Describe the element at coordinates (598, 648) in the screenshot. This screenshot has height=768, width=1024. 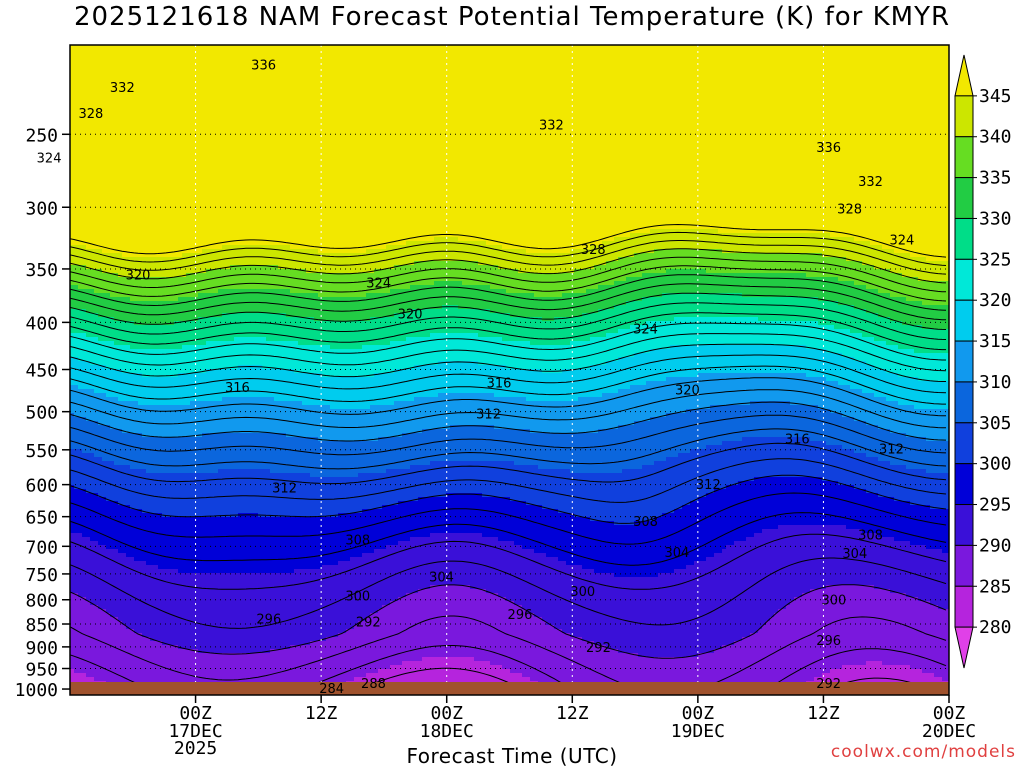
I see `contour-label-35: 292` at that location.